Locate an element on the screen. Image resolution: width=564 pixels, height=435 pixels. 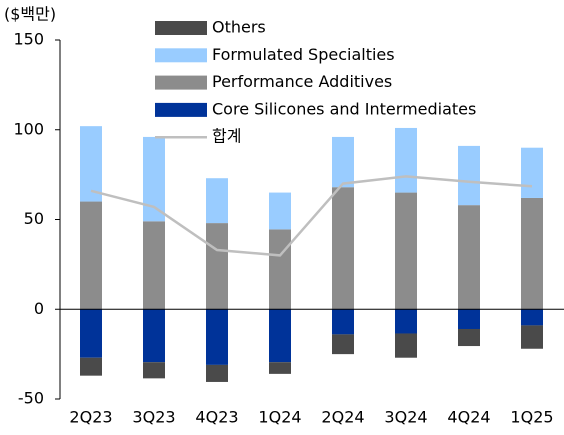
unit-label: ($백만) is located at coordinates (30, 14).